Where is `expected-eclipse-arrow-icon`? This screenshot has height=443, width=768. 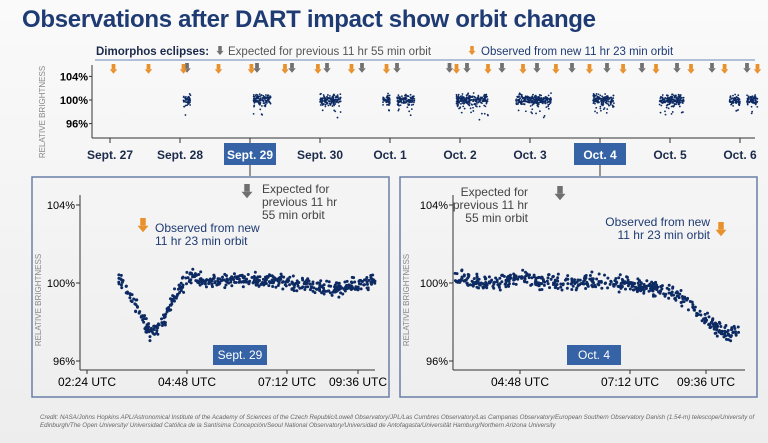
expected-eclipse-arrow-icon is located at coordinates (572, 70).